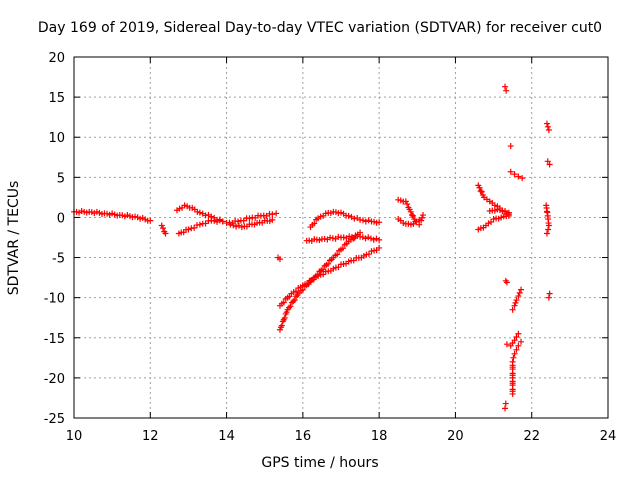  I want to click on x-axis-label: GPS time / hours, so click(320, 463).